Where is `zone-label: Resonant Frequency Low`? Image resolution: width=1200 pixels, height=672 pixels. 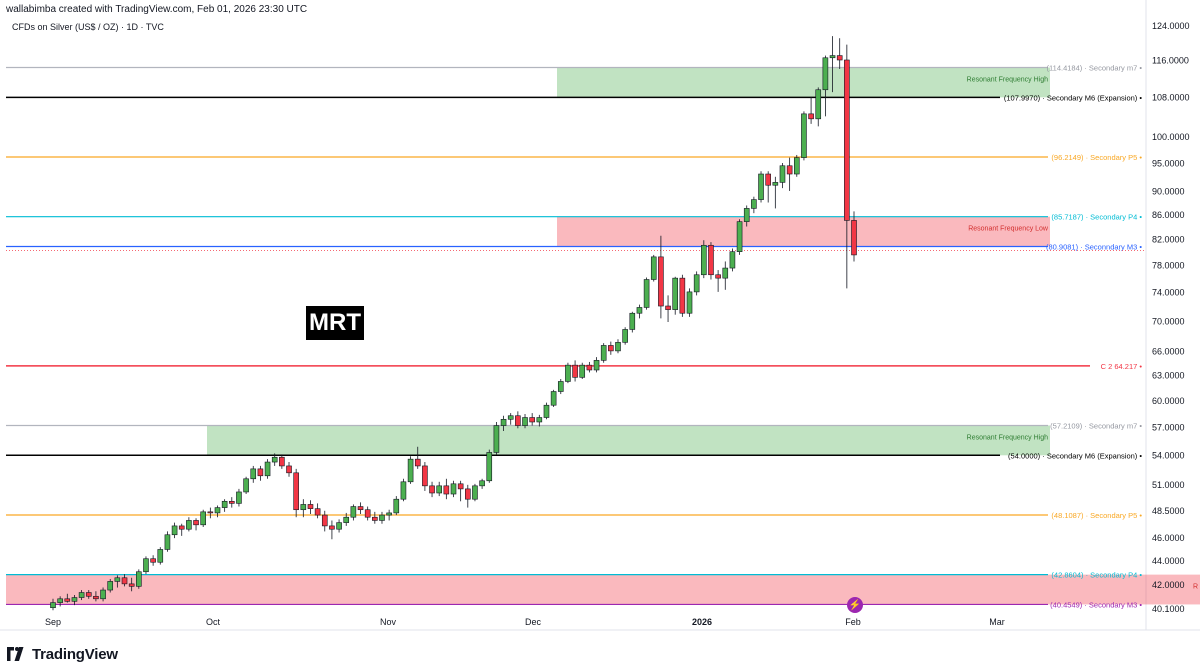 zone-label: Resonant Frequency Low is located at coordinates (1008, 229).